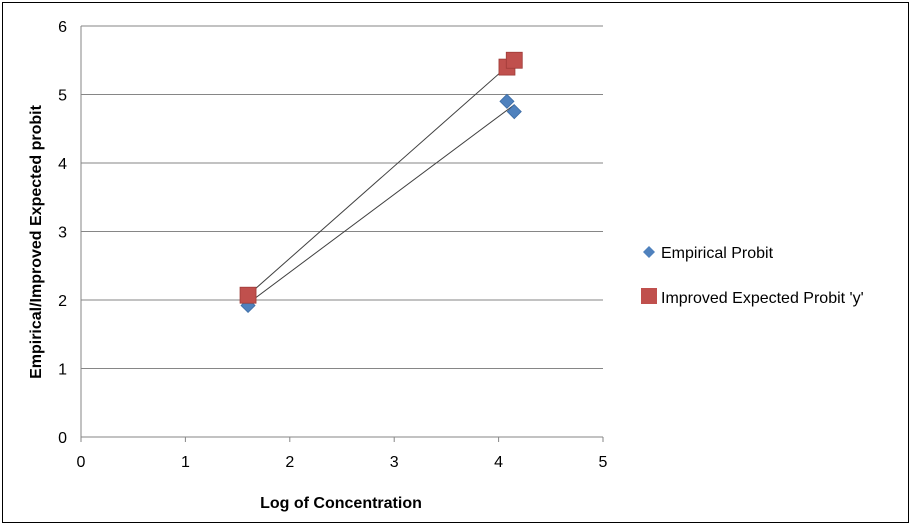  What do you see at coordinates (289, 462) in the screenshot?
I see `x-tick-label: 2` at bounding box center [289, 462].